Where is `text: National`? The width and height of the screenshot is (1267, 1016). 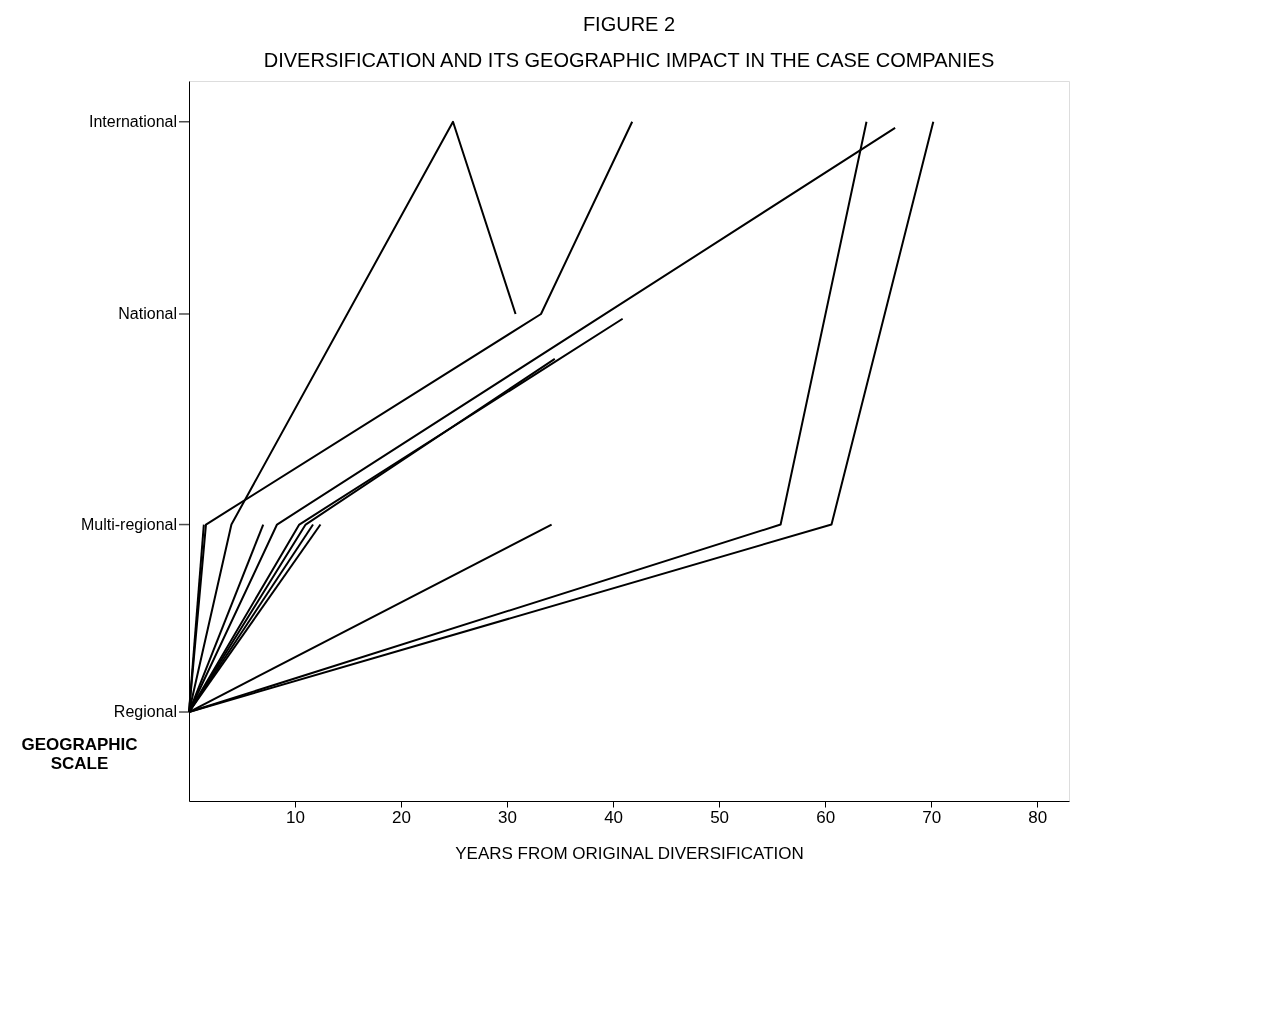 text: National is located at coordinates (147, 313).